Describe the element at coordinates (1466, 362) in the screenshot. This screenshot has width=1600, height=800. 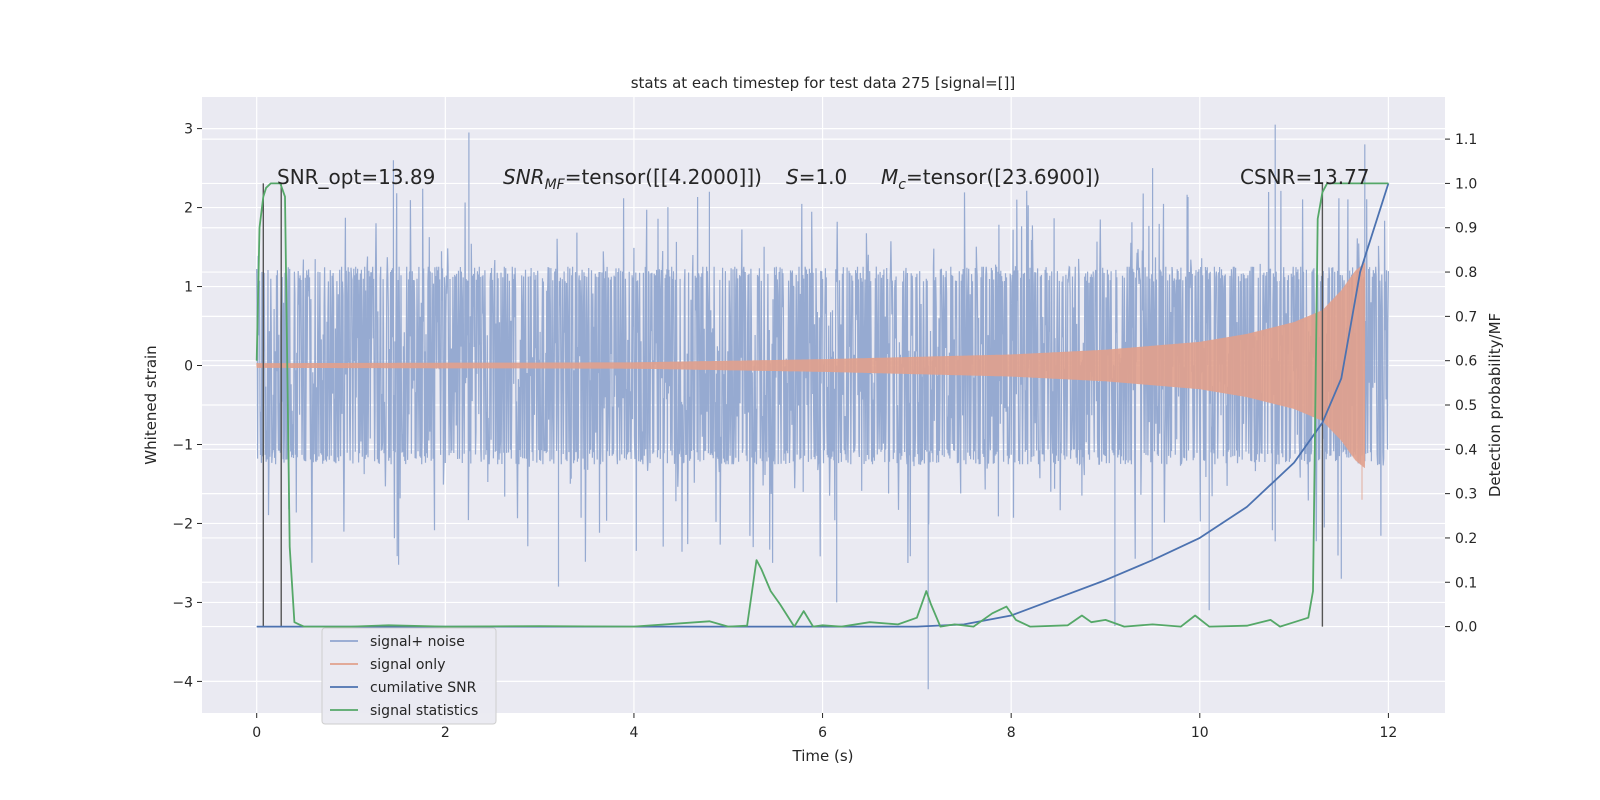
I see `y2-tick-label-6: 0.6` at that location.